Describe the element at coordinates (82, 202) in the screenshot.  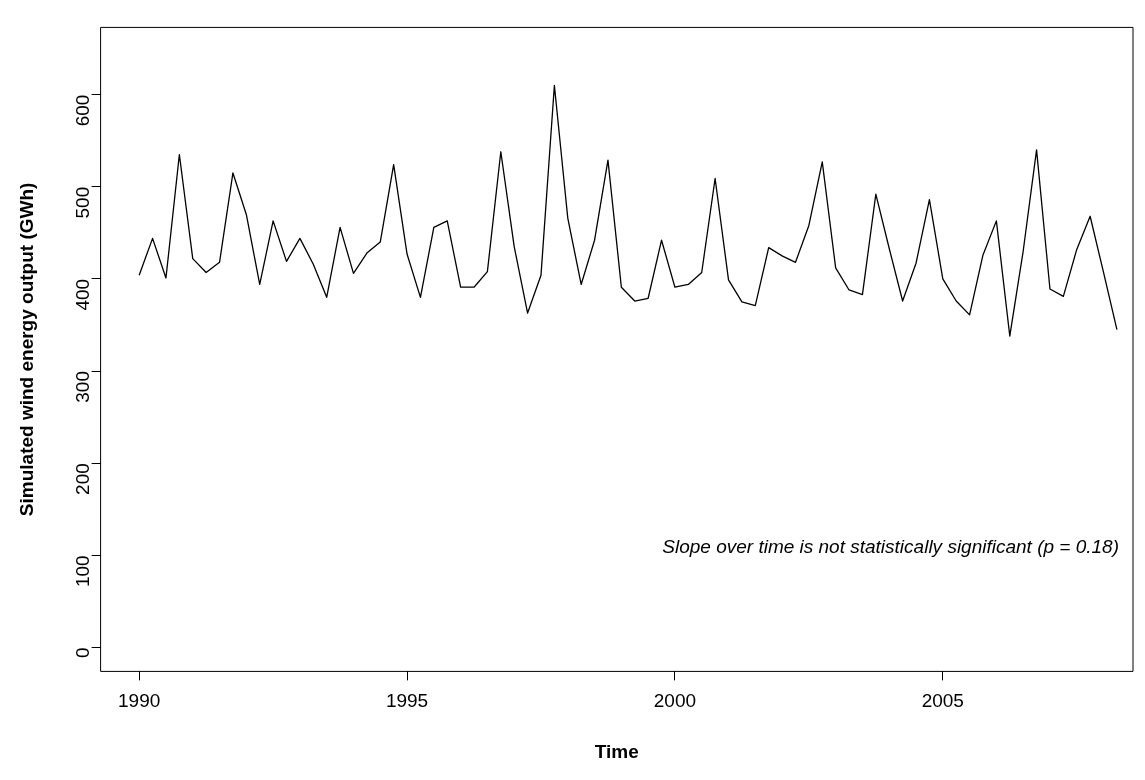
I see `y-tick-label: 500` at that location.